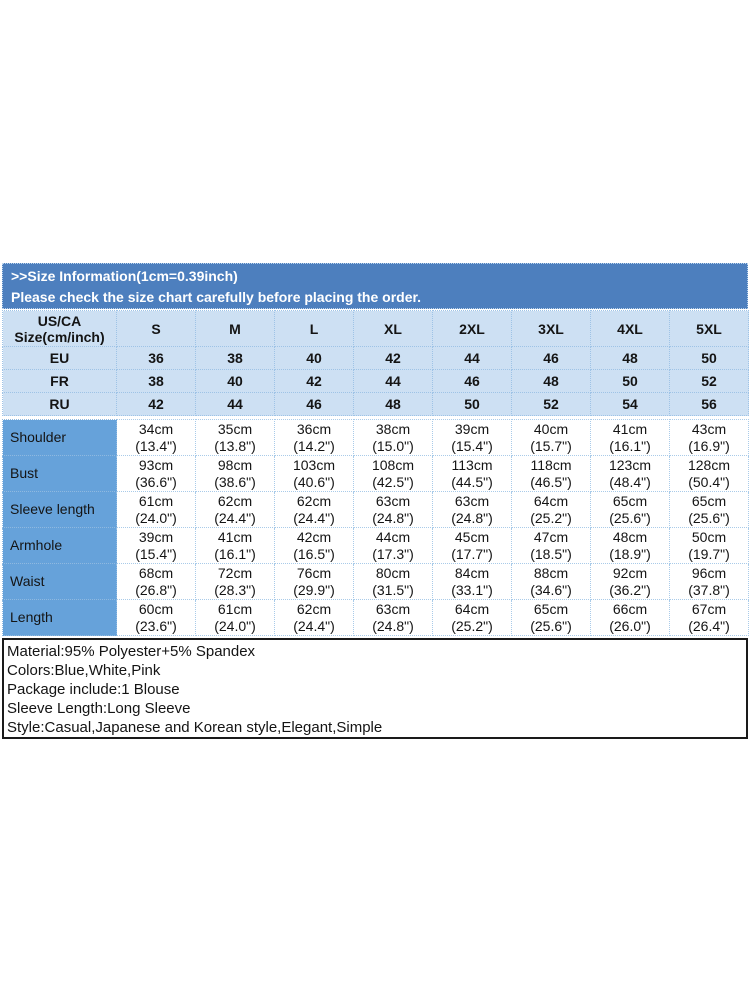 Image resolution: width=750 pixels, height=1000 pixels. Describe the element at coordinates (709, 536) in the screenshot. I see `cm-value: 50cm` at that location.